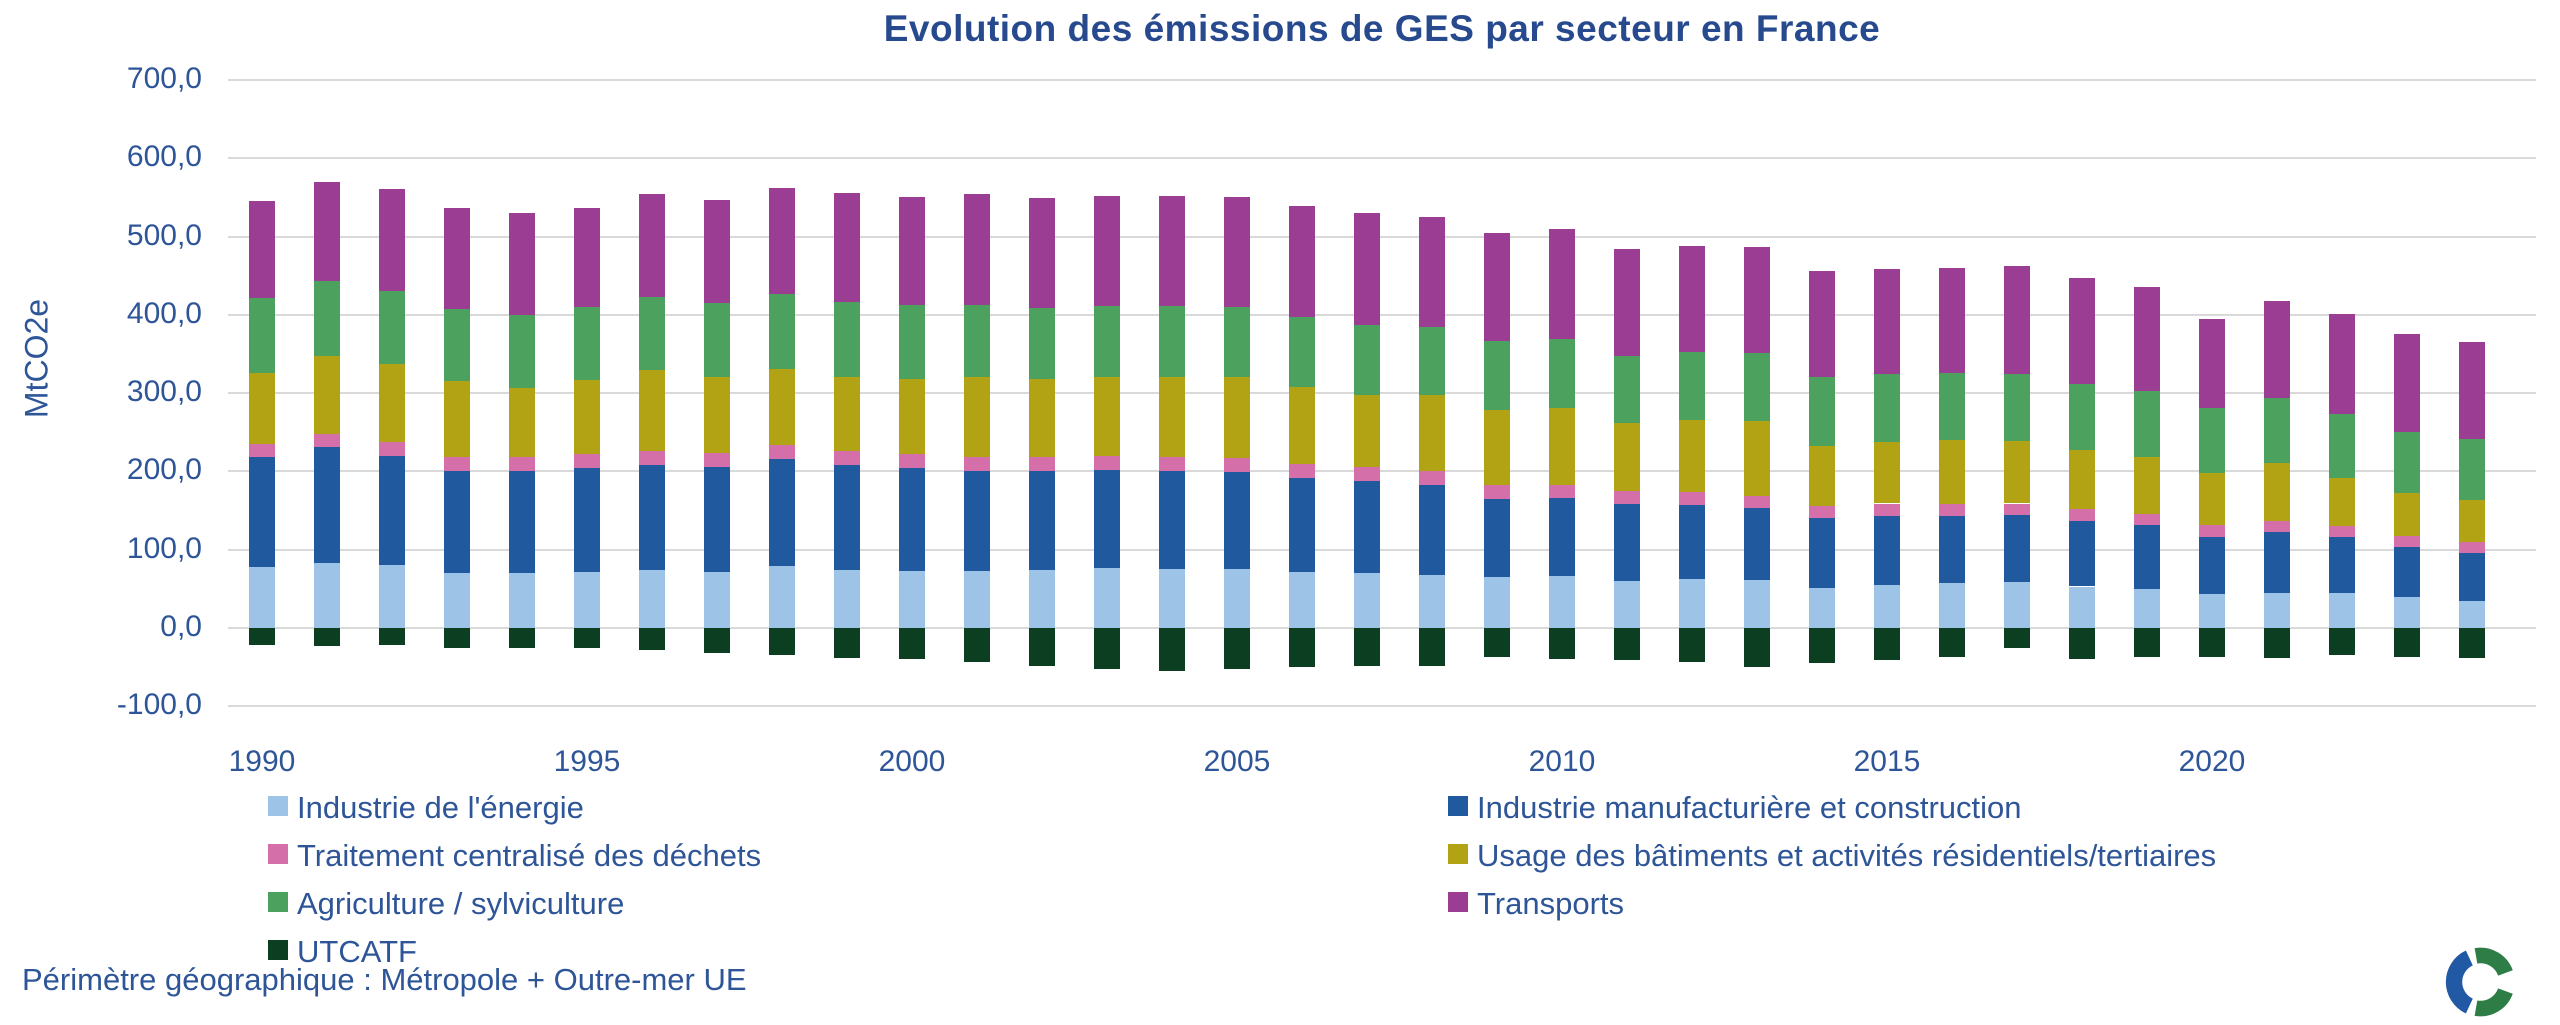 The image size is (2560, 1025). Describe the element at coordinates (529, 855) in the screenshot. I see `legend-label: Traitement centralisé des déchets` at that location.